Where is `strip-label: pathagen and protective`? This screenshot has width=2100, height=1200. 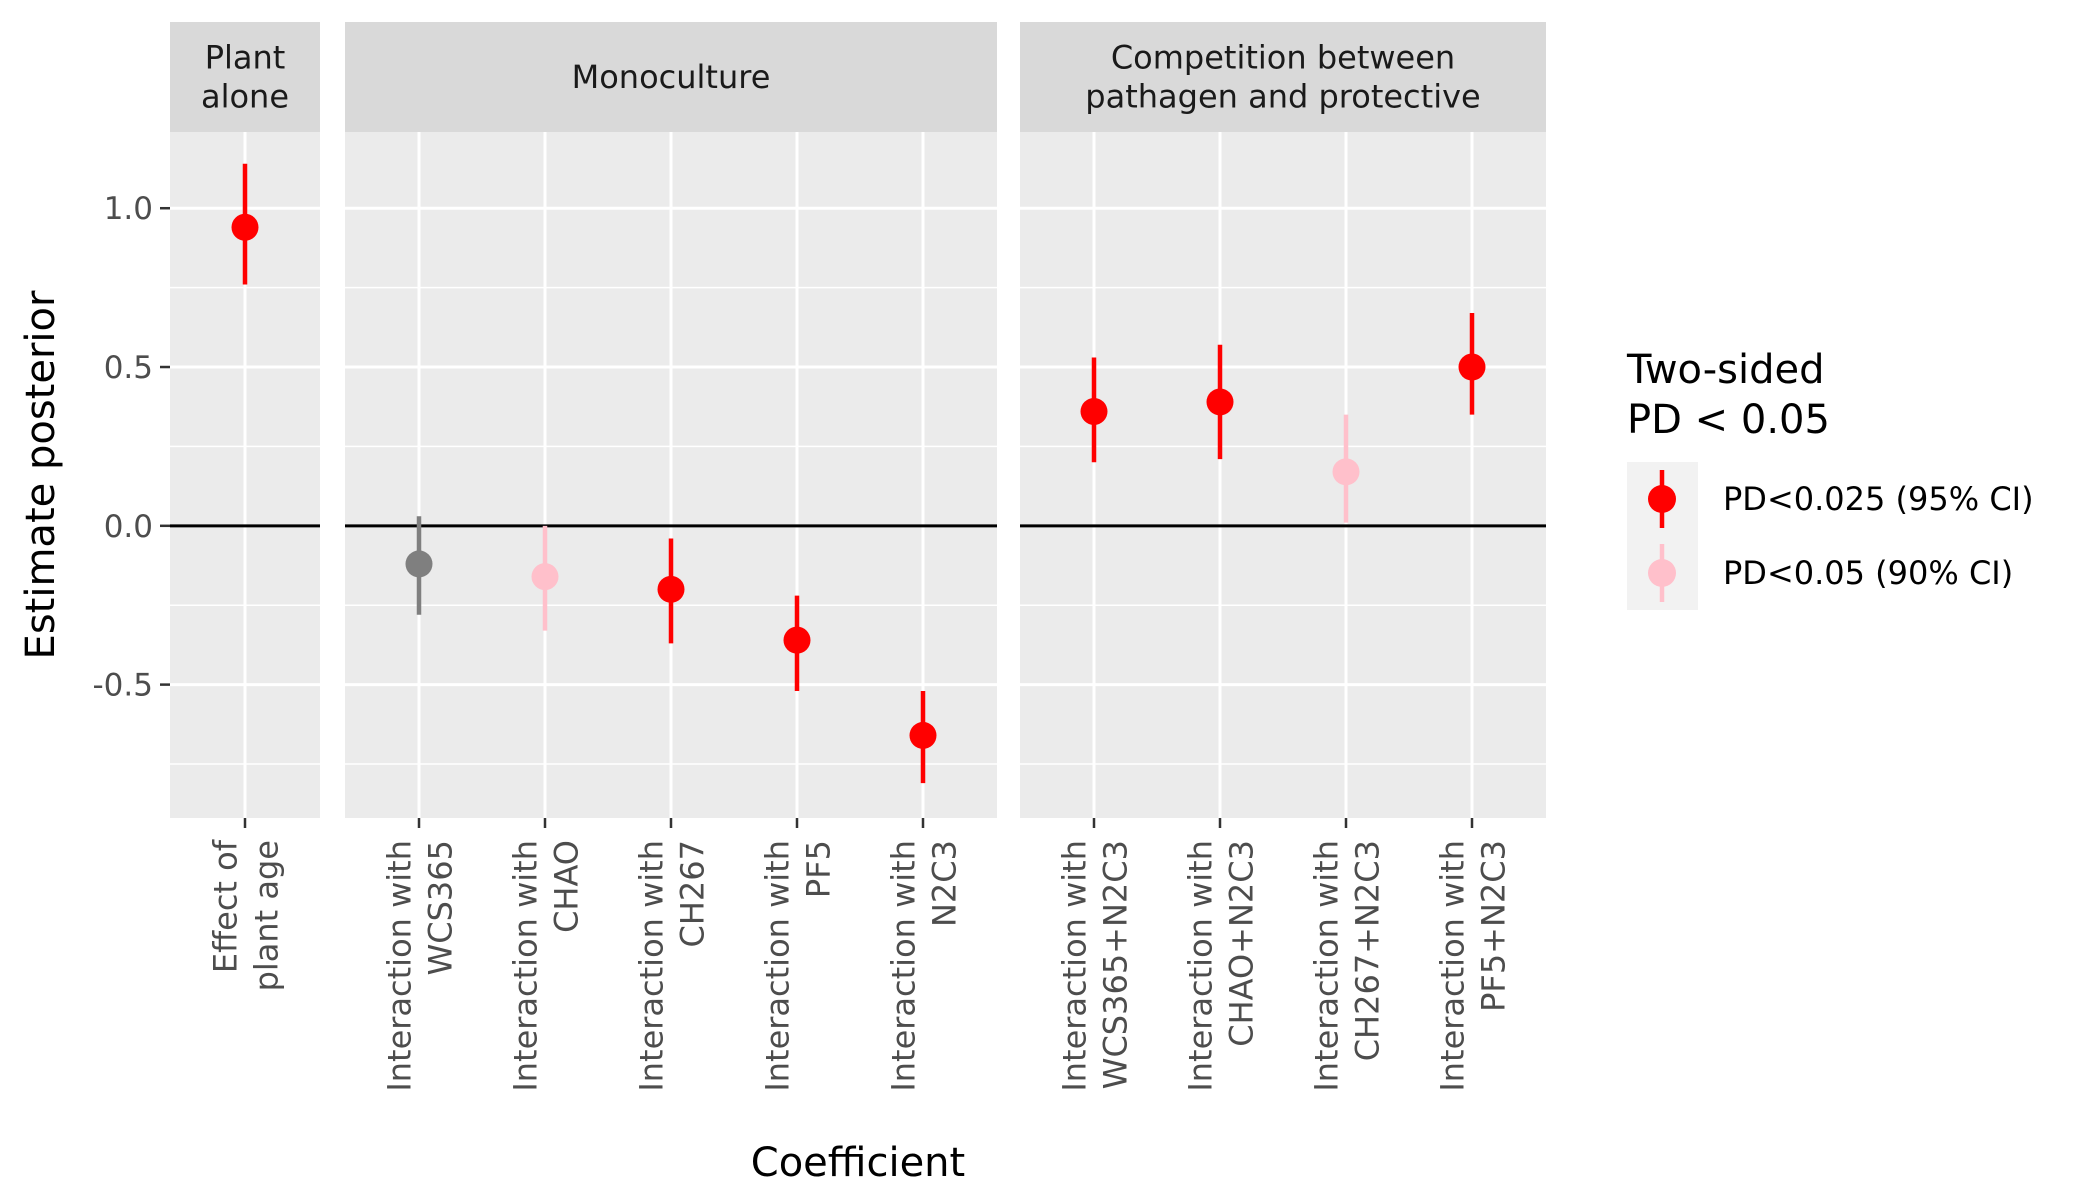 strip-label: pathagen and protective is located at coordinates (1282, 97).